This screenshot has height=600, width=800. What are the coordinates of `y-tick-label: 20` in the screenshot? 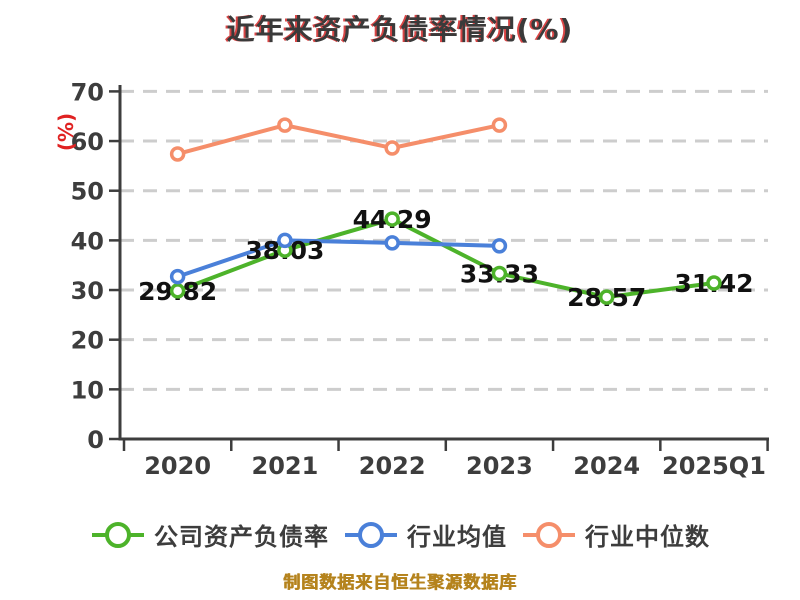 It's located at (87, 341).